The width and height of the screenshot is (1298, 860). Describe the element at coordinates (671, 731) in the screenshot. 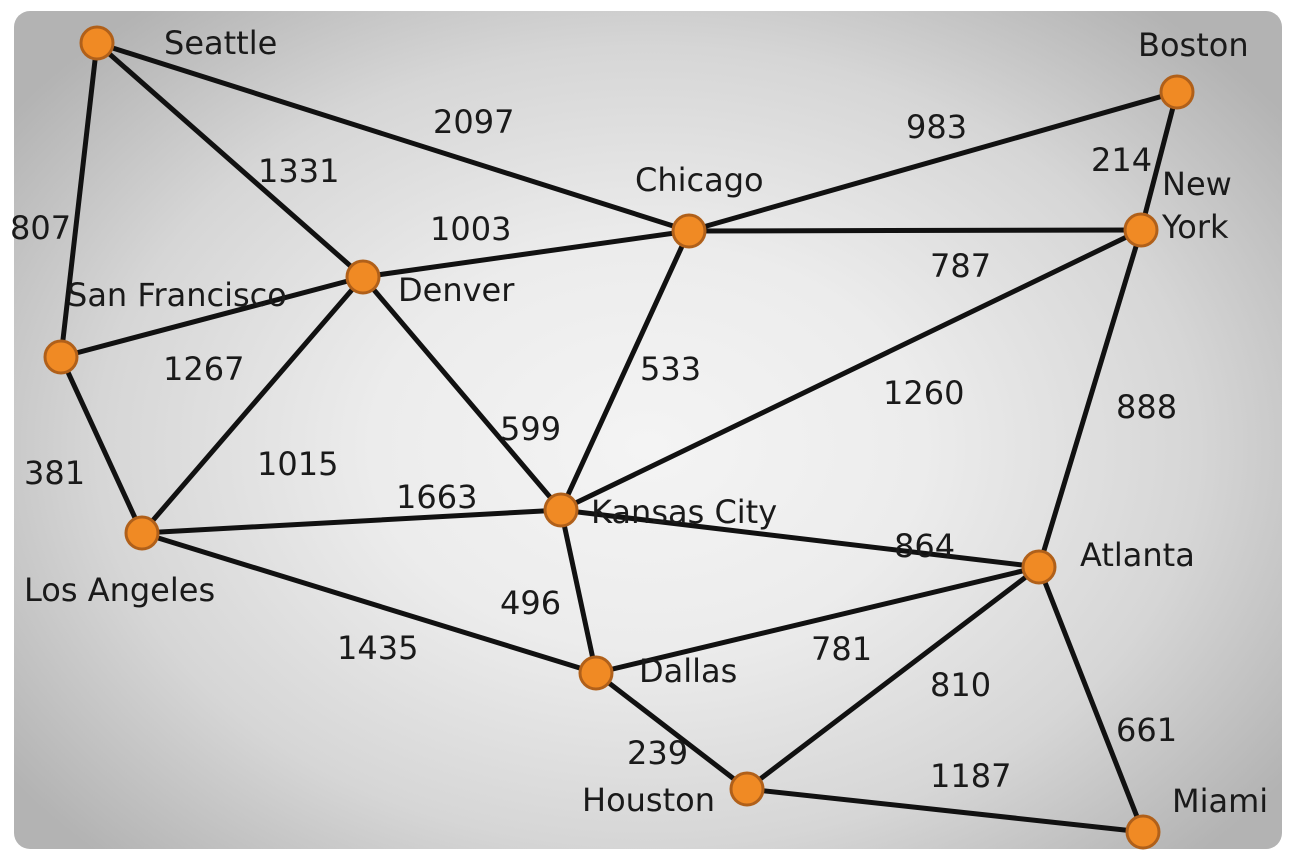

I see `edge-dallas-houston` at that location.